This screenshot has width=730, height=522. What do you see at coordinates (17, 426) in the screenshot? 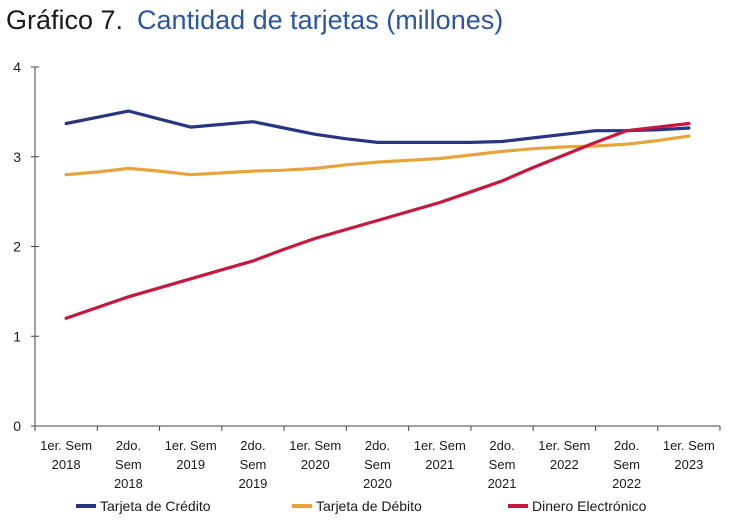
I see `y-tick-label: 0` at bounding box center [17, 426].